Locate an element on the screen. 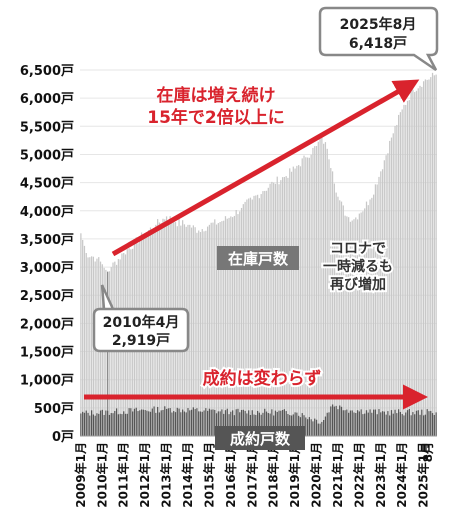 This screenshot has height=528, width=450. covid-line3: 再び増加 is located at coordinates (358, 284).